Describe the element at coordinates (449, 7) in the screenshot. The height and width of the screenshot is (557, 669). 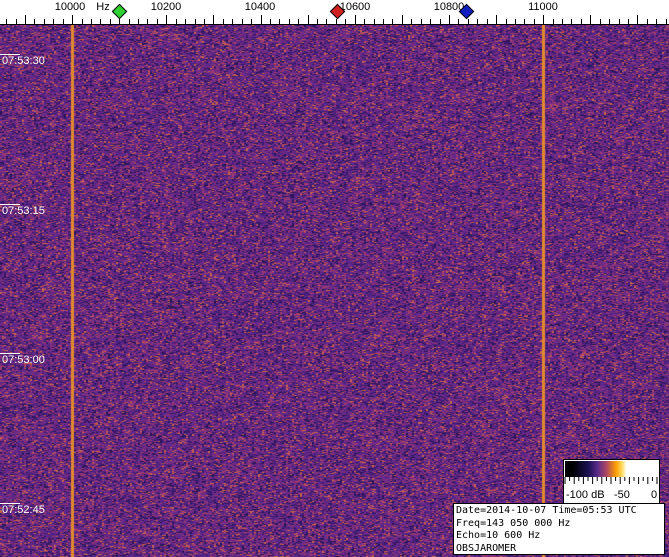
I see `freq-label-10800: 10800` at that location.